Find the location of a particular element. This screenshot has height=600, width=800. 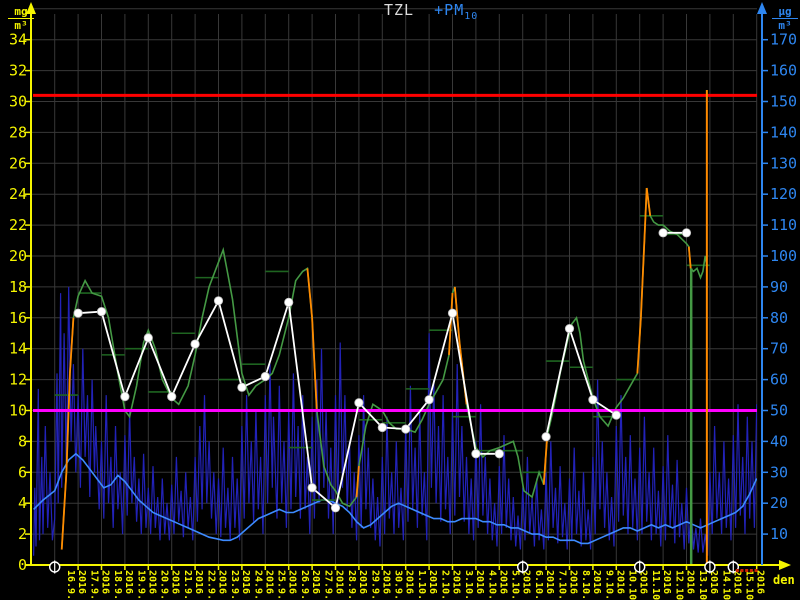

left-axis-tick-label: 0 is located at coordinates (22, 565).